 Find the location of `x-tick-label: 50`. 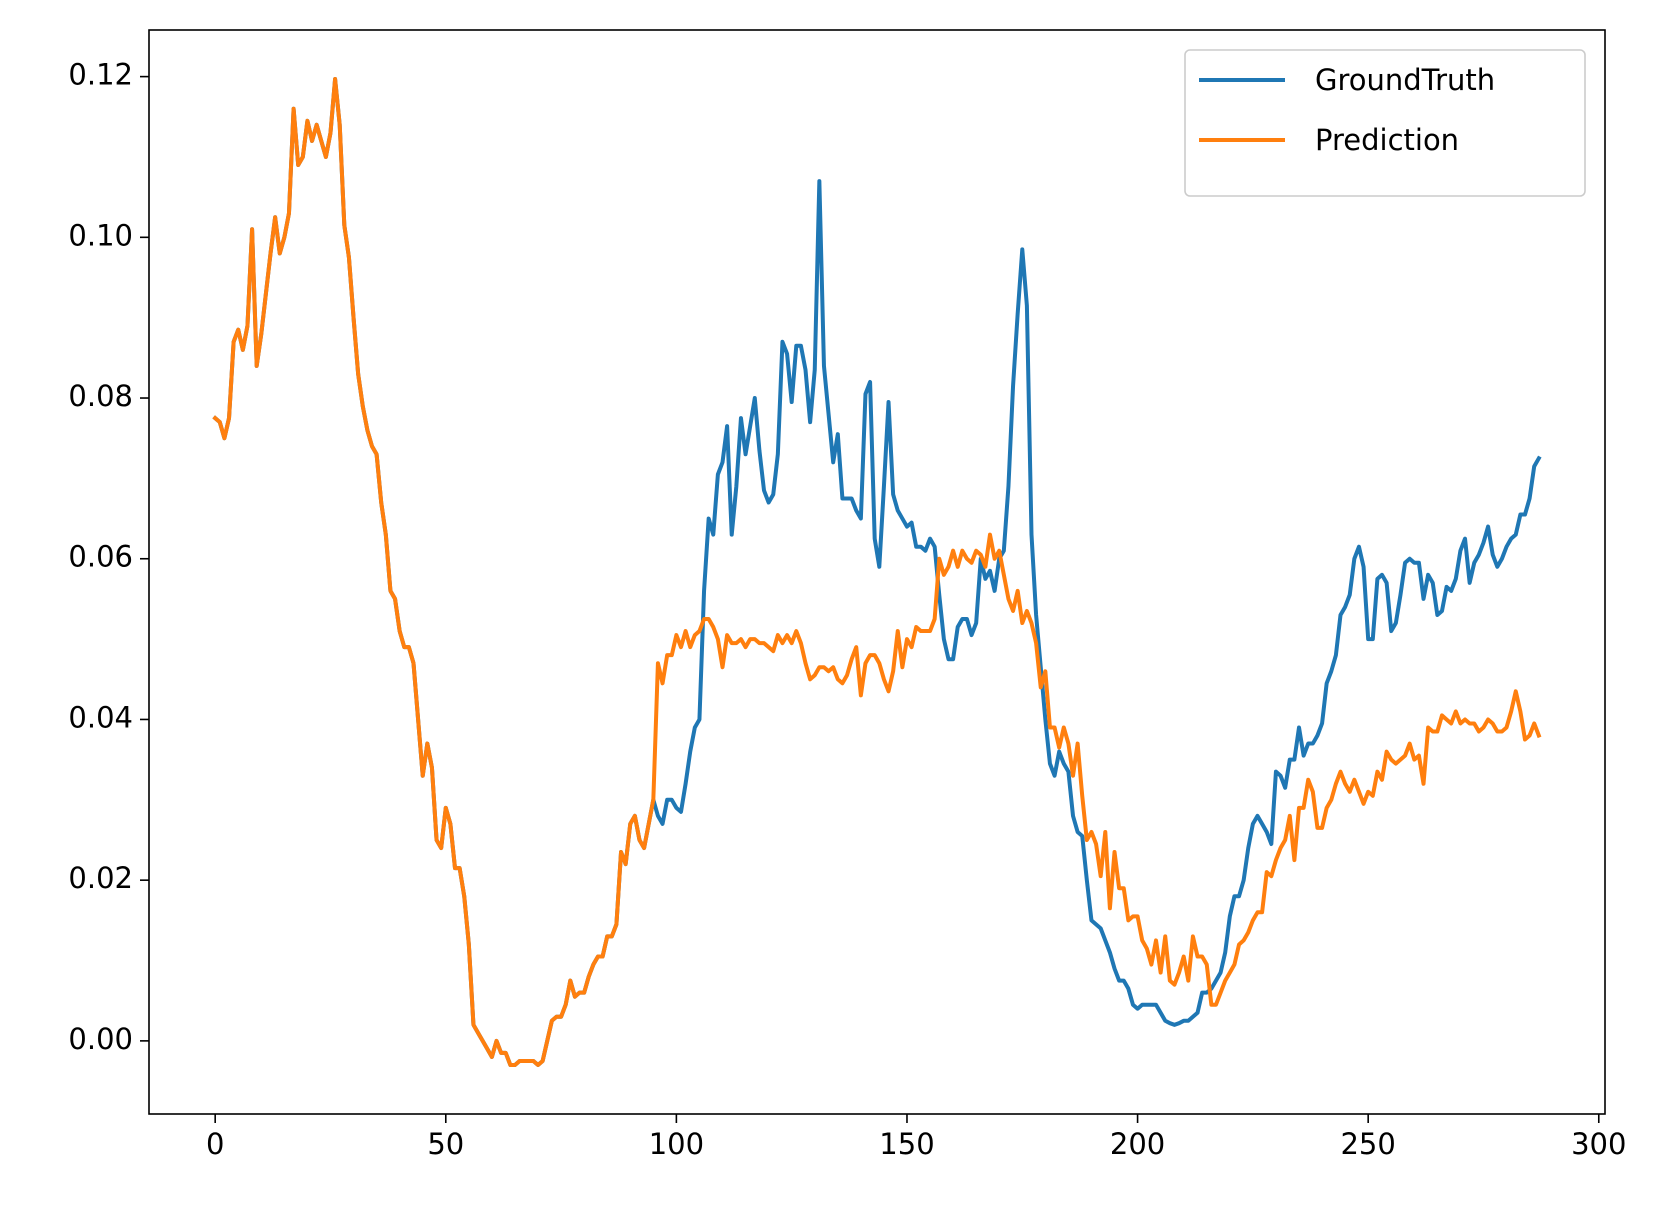

x-tick-label: 50 is located at coordinates (445, 1144).